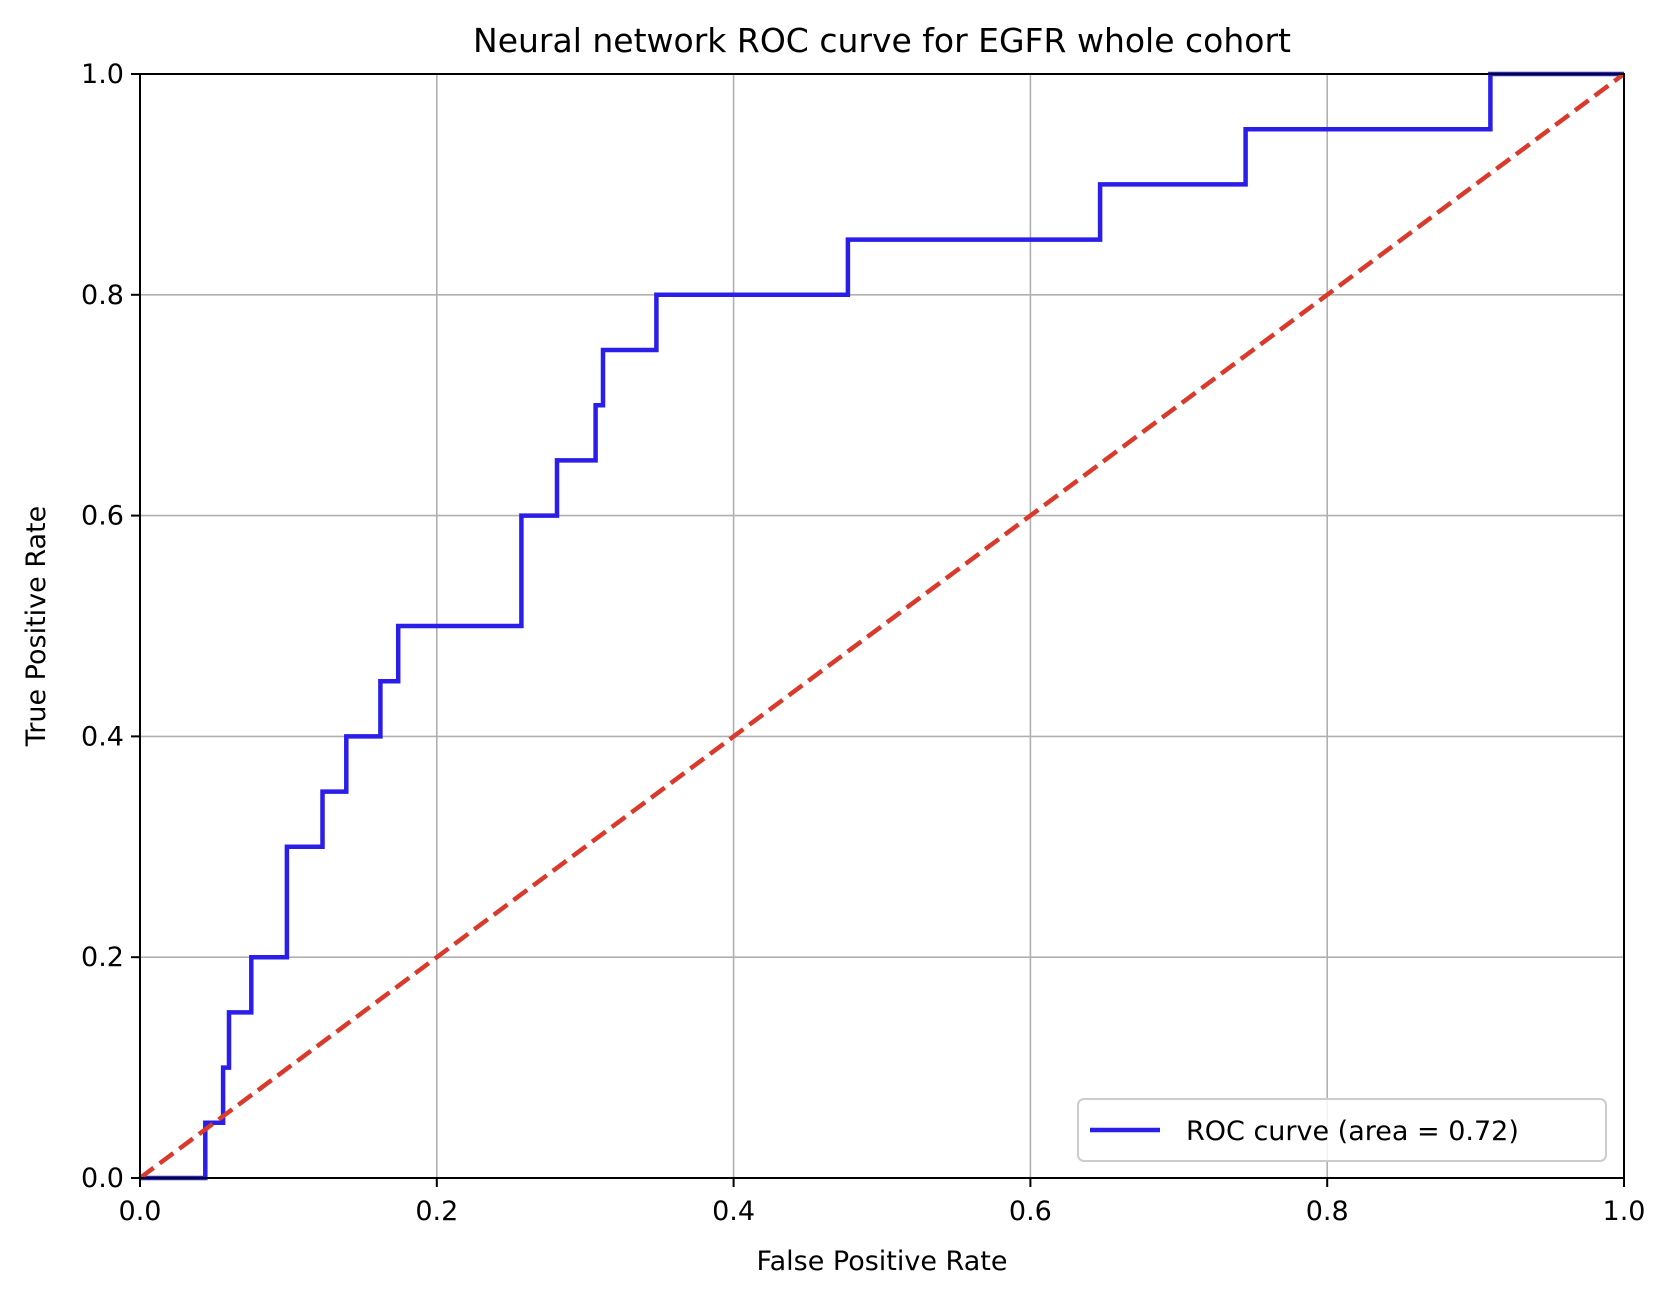  I want to click on y-tick-label: 0.8, so click(102, 295).